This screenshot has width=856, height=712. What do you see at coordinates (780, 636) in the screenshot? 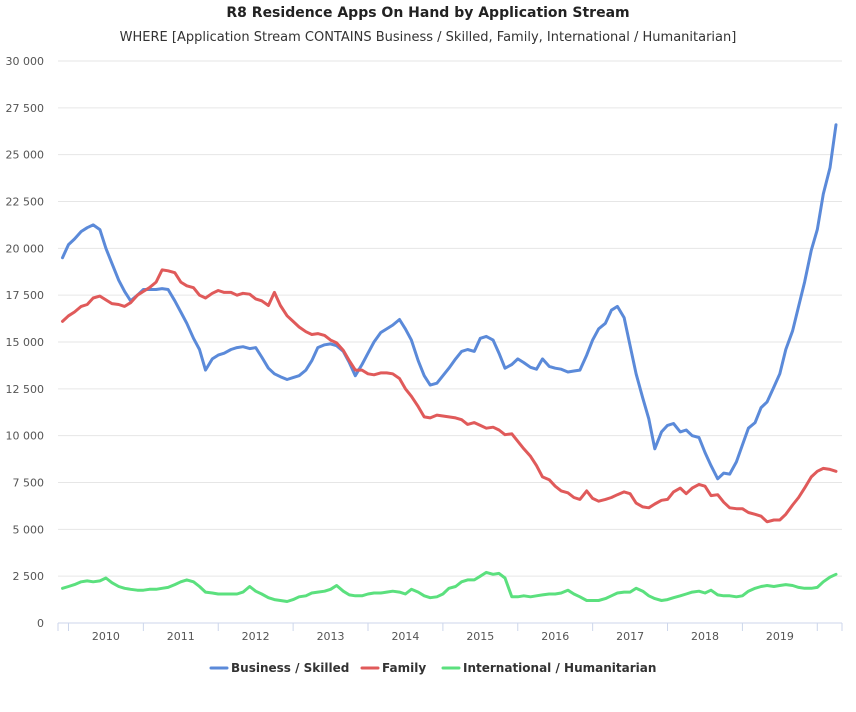
I see `x-tick-label: 2019` at bounding box center [780, 636].